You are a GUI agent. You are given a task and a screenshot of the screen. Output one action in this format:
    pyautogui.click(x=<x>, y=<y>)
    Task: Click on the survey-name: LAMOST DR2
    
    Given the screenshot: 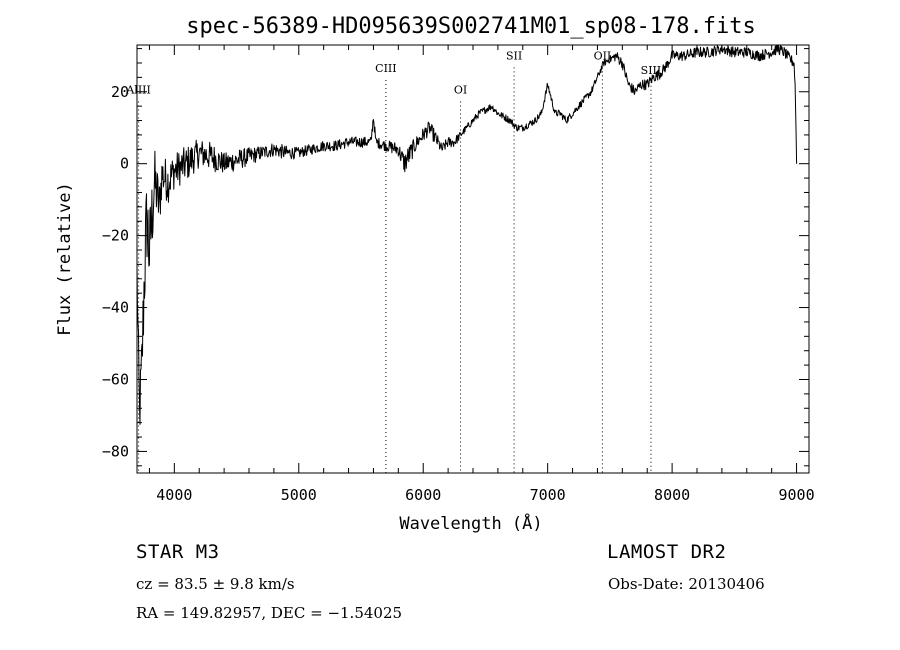 What is the action you would take?
    pyautogui.click(x=667, y=552)
    